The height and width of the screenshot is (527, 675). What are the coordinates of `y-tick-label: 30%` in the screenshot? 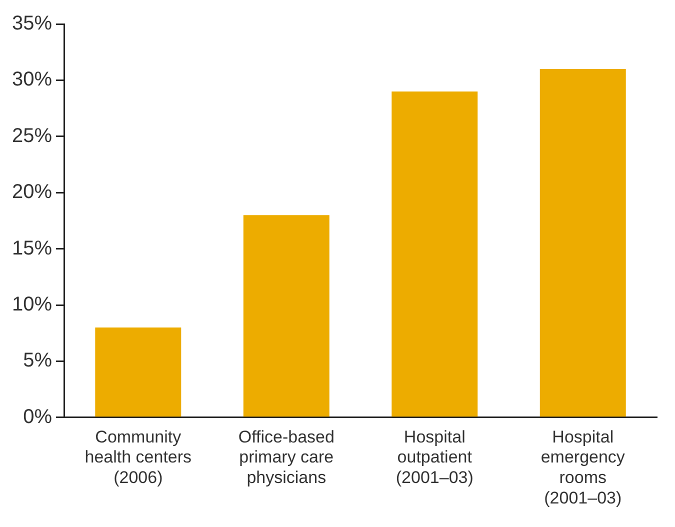 It's located at (32, 79).